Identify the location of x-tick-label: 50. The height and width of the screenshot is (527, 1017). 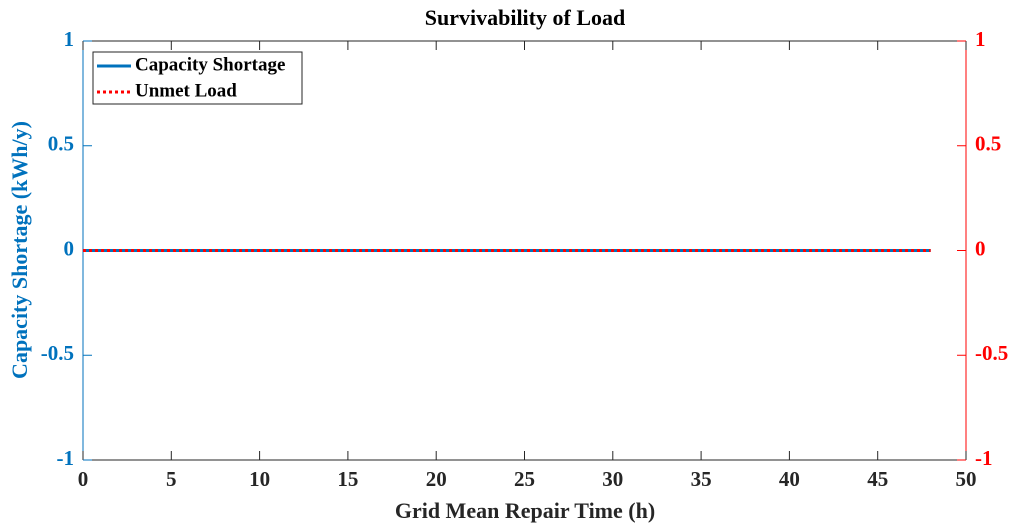
(966, 479).